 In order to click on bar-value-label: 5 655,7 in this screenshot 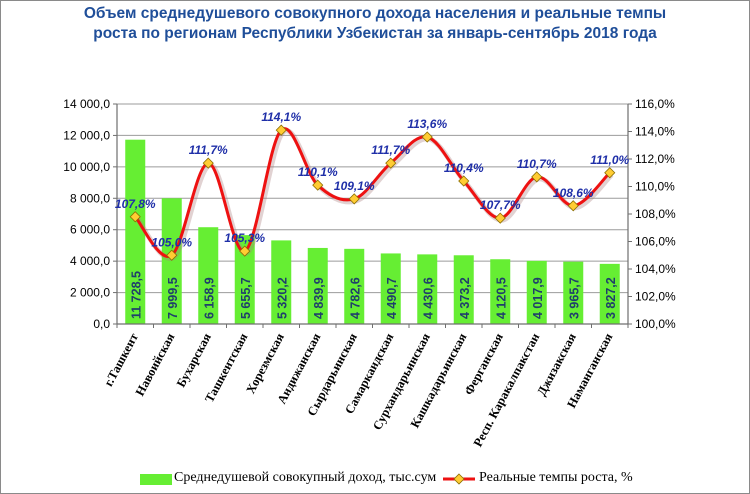, I will do `click(246, 298)`.